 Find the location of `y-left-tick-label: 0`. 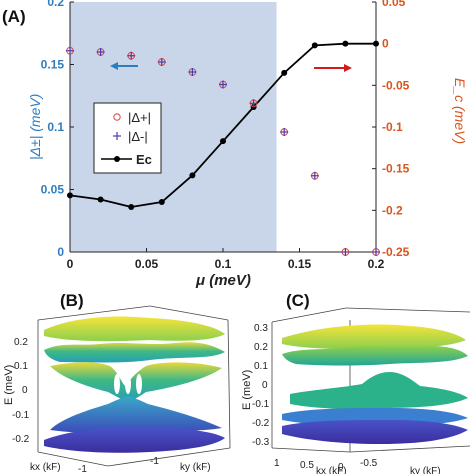

y-left-tick-label: 0 is located at coordinates (60, 252).